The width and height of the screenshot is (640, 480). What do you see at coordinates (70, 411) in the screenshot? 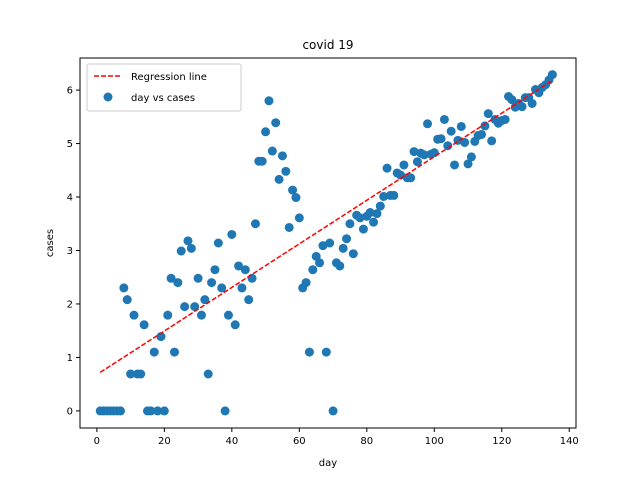
I see `y-tick-label-0: 0` at bounding box center [70, 411].